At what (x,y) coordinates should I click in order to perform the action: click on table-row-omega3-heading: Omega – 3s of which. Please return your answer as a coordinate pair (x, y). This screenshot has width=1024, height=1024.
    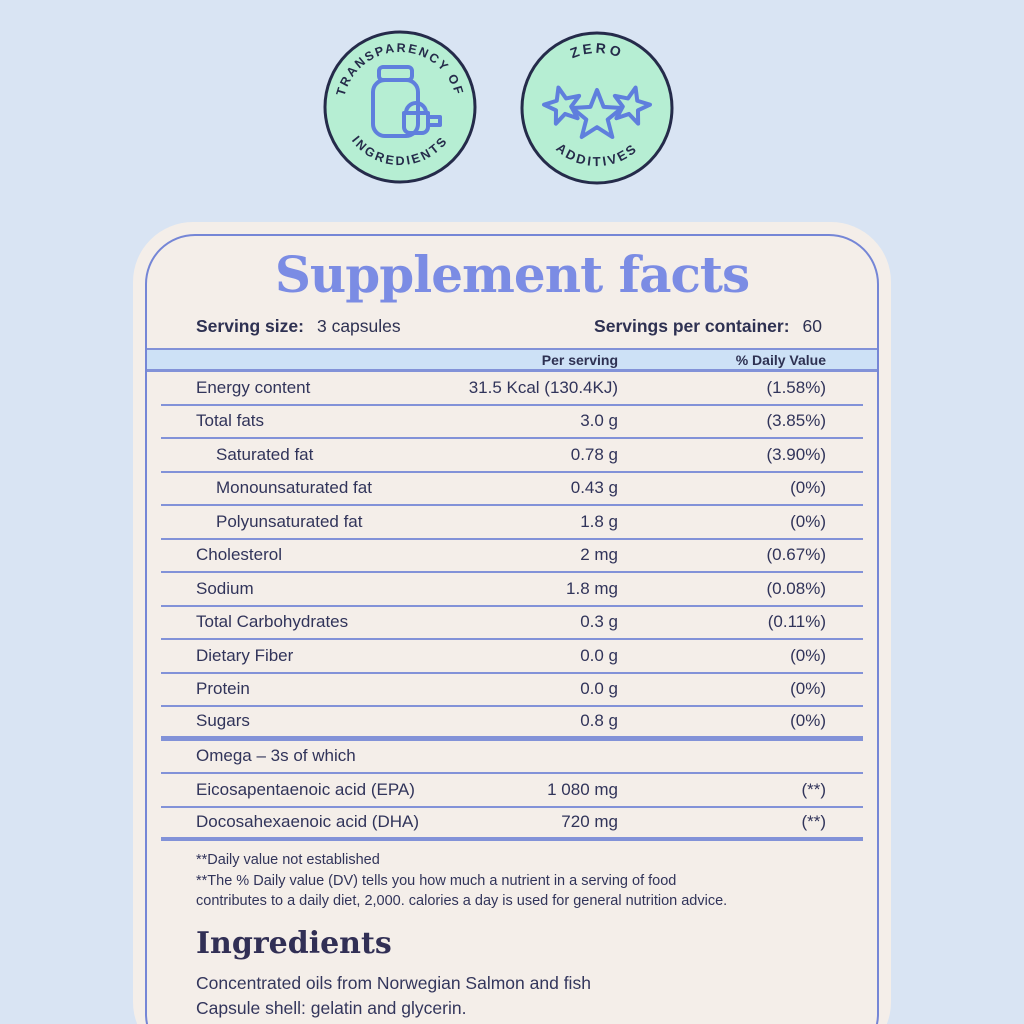
    Looking at the image, I should click on (512, 757).